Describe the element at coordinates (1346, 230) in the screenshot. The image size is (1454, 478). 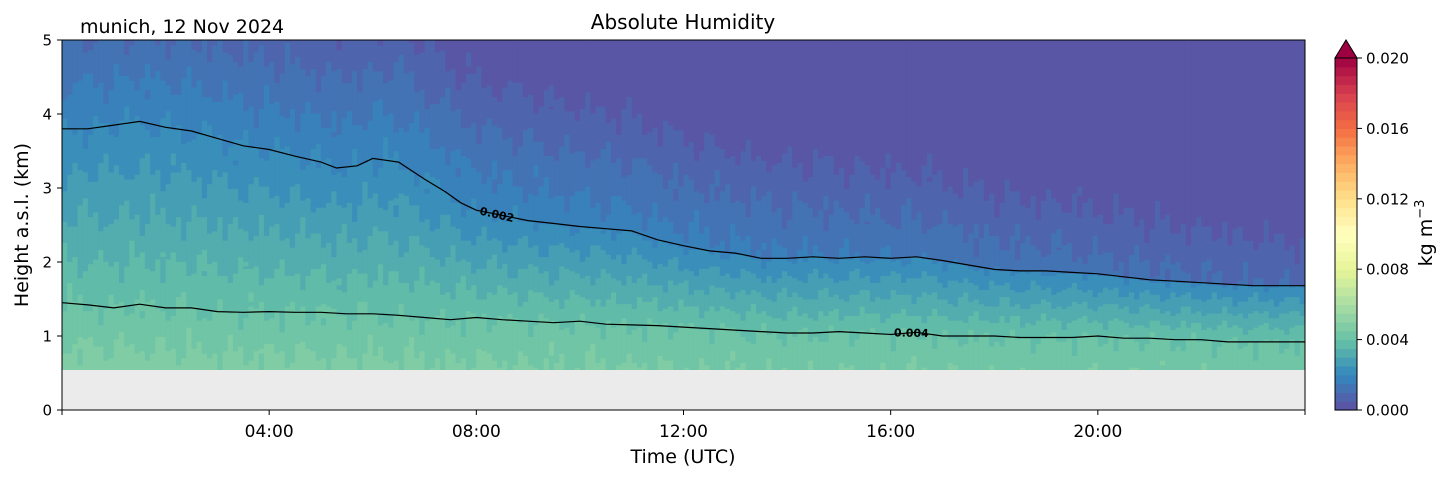
I see `colorbar-band` at that location.